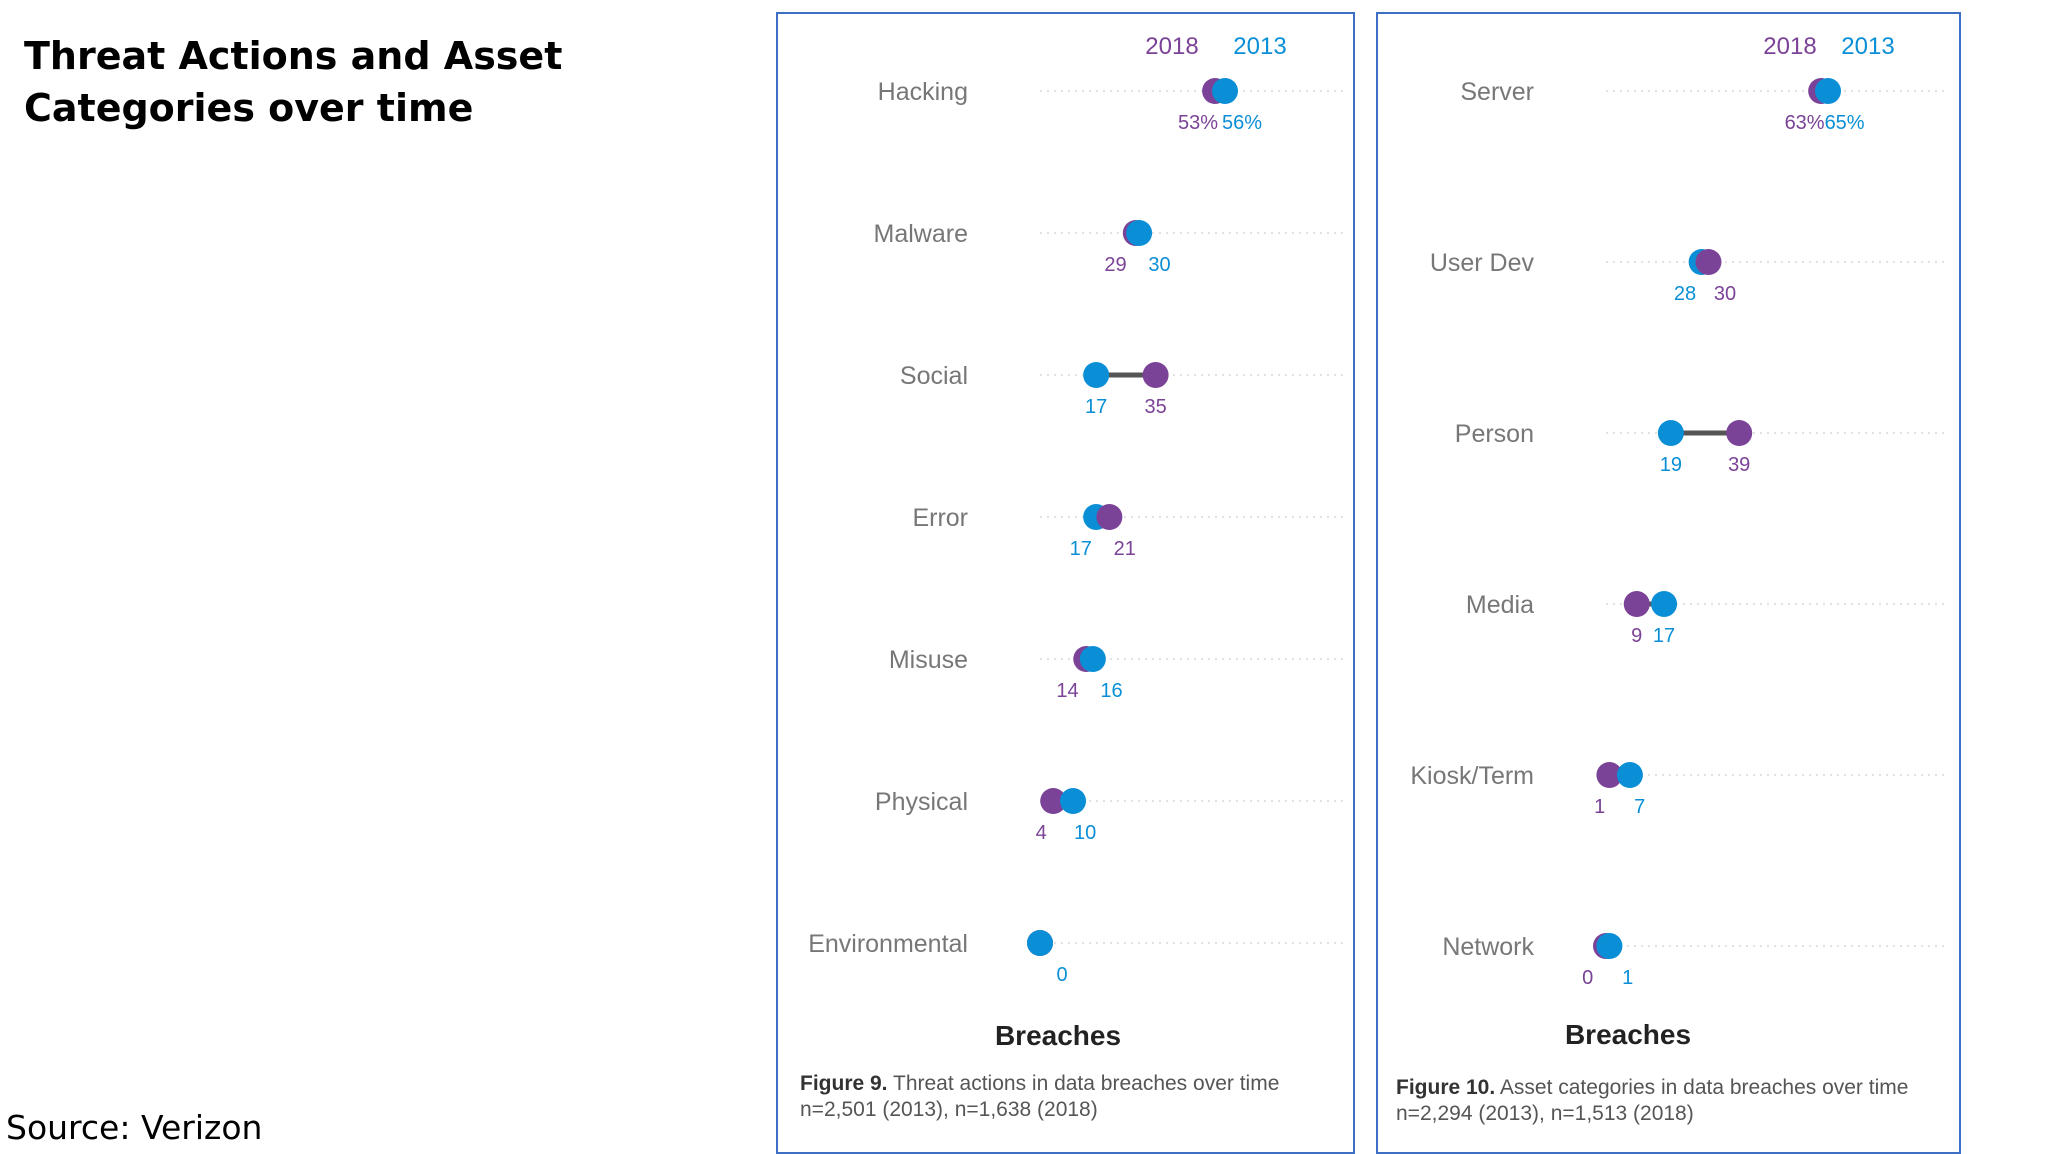 The height and width of the screenshot is (1154, 2048). Describe the element at coordinates (1627, 978) in the screenshot. I see `value-label-2013: 1` at that location.